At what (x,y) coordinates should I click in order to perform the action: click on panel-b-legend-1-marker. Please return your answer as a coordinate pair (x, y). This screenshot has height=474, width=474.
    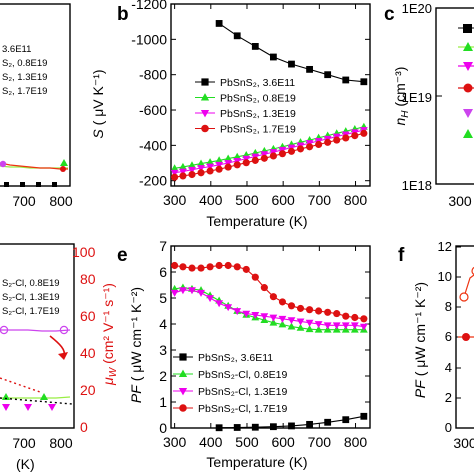
    Looking at the image, I should click on (205, 97).